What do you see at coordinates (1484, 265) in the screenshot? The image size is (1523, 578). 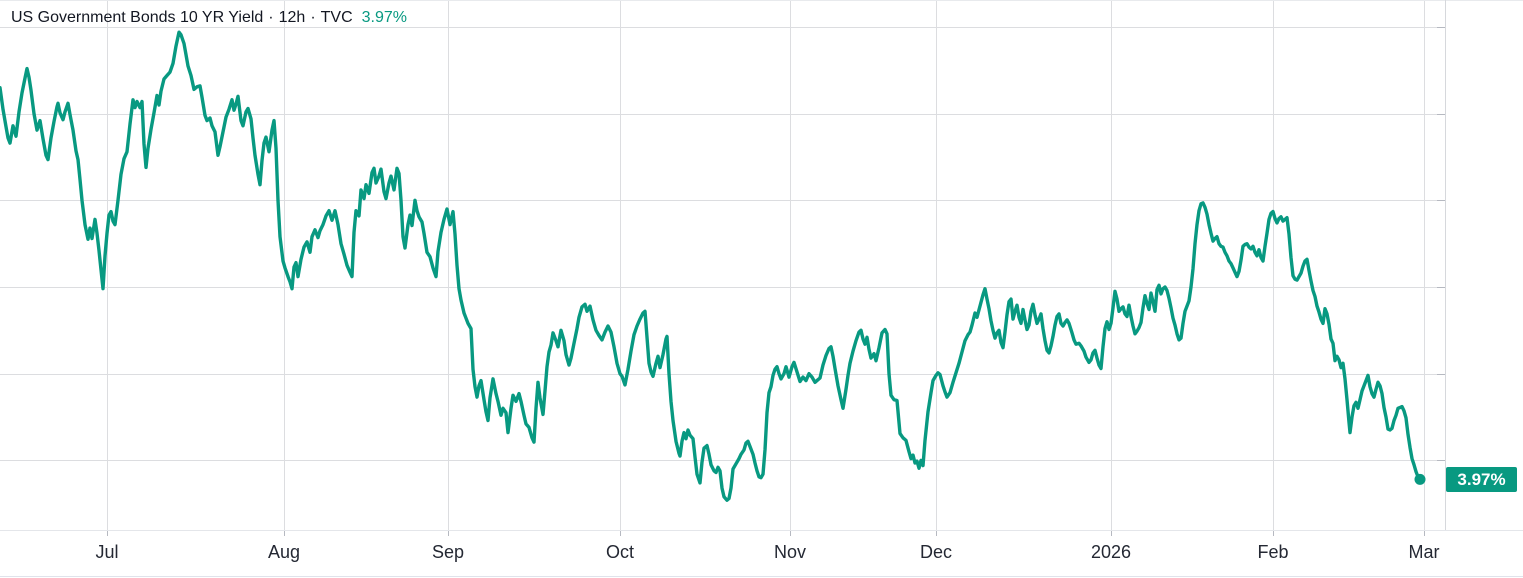 I see `price-axis: 4.50%4.40%4.30%4.20%4.10%4.00%` at bounding box center [1484, 265].